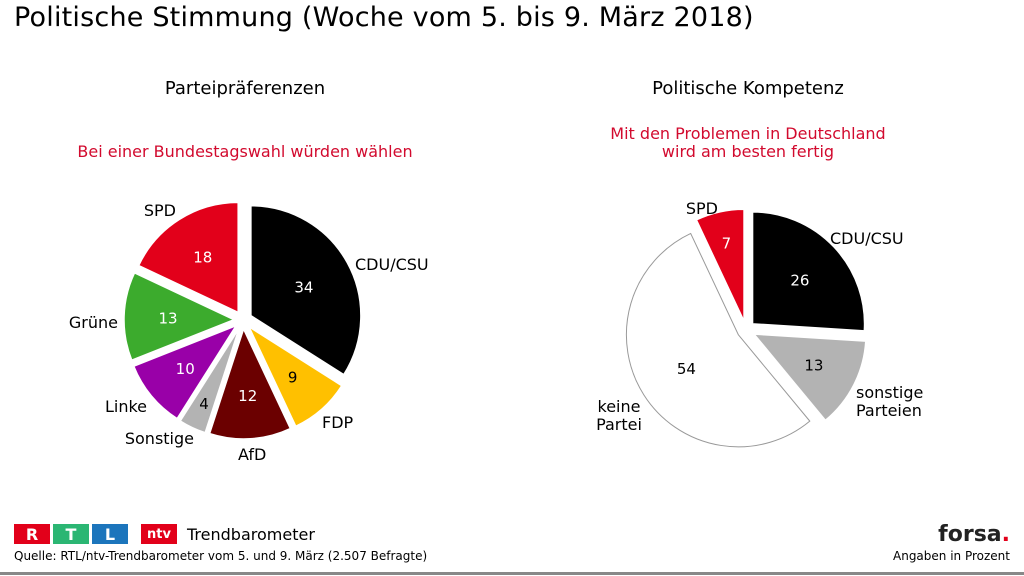 This screenshot has width=1024, height=576. Describe the element at coordinates (167, 319) in the screenshot. I see `chart-1-gruene-value-label: 13` at that location.